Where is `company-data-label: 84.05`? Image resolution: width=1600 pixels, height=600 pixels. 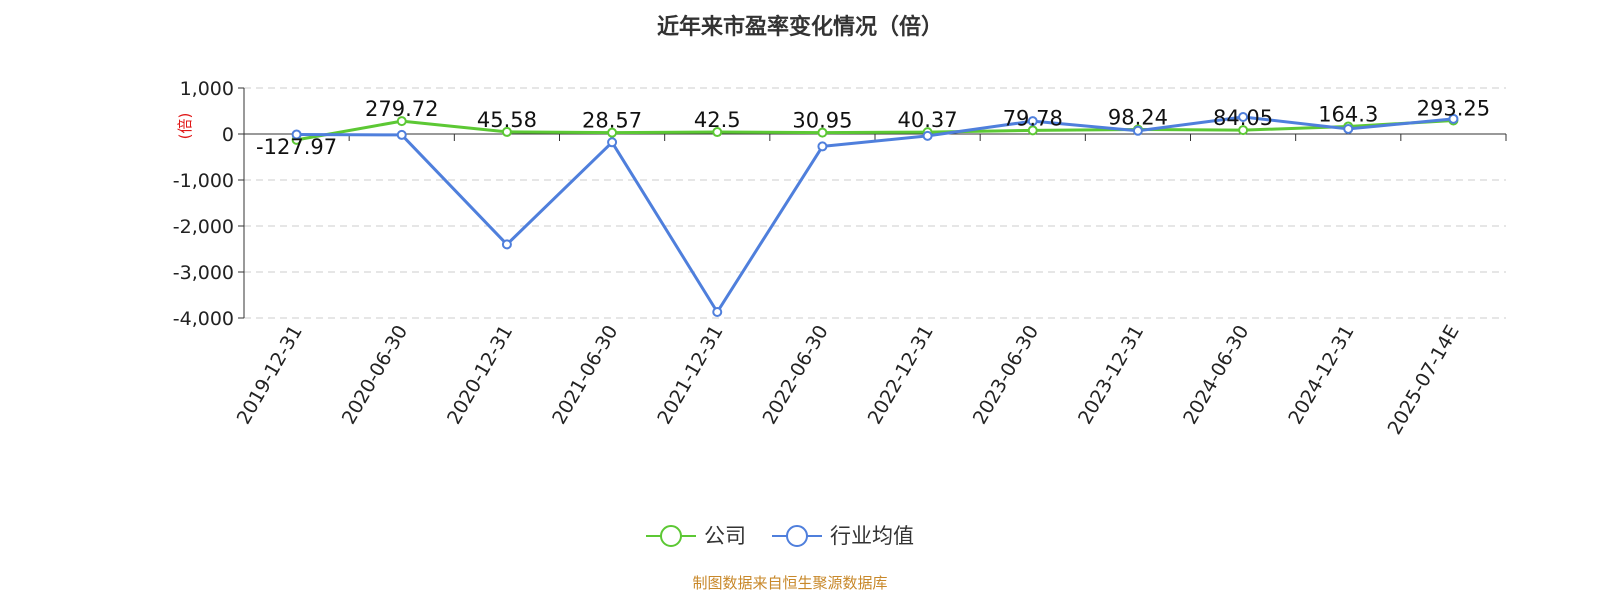 company-data-label: 84.05 is located at coordinates (1243, 118).